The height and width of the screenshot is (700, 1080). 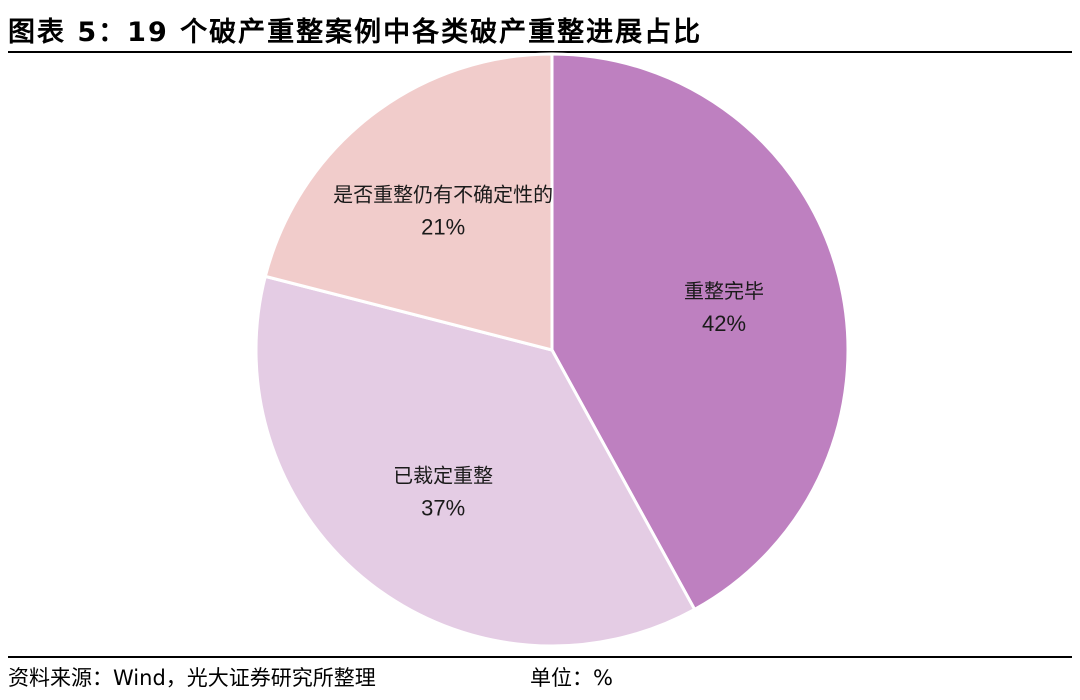 What do you see at coordinates (443, 475) in the screenshot?
I see `pie-label-2: 已裁定重整` at bounding box center [443, 475].